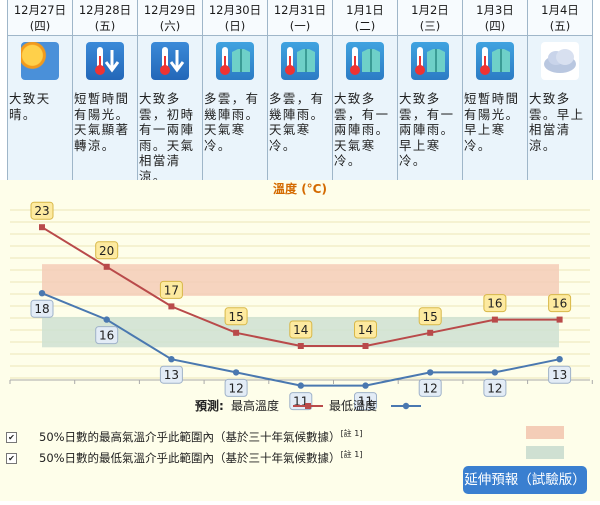  Describe the element at coordinates (105, 18) in the screenshot. I see `day-header: 12月28日 (五)` at that location.